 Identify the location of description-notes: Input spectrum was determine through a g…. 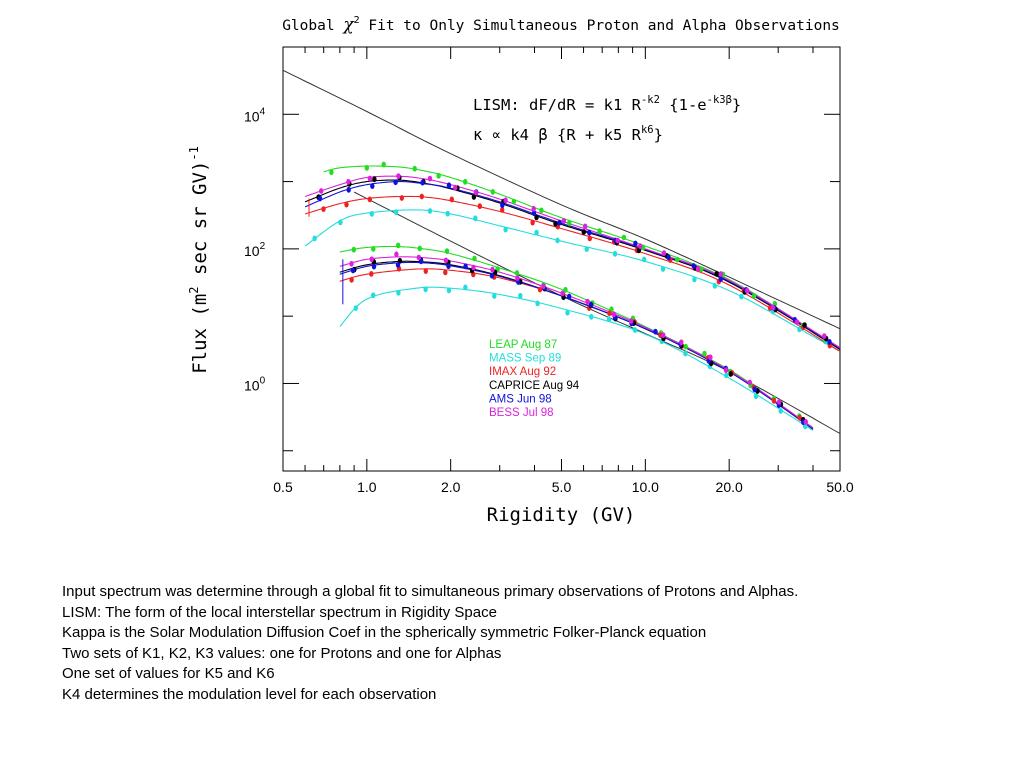
(532, 643).